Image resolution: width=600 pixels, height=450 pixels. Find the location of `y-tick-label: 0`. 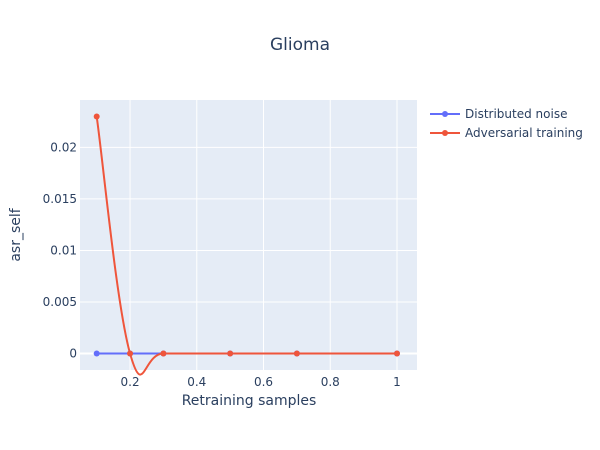

y-tick-label: 0 is located at coordinates (73, 354).